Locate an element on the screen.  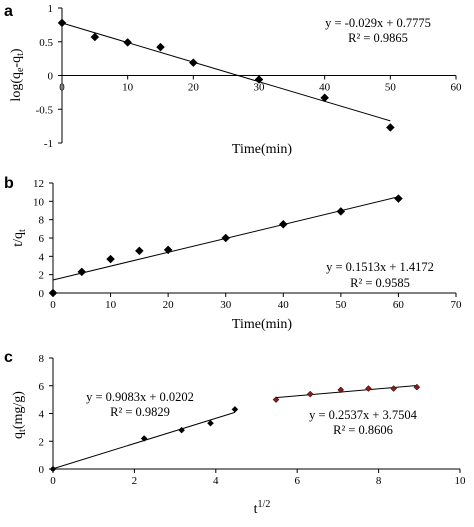
y-tick-label: 10 is located at coordinates (39, 202).